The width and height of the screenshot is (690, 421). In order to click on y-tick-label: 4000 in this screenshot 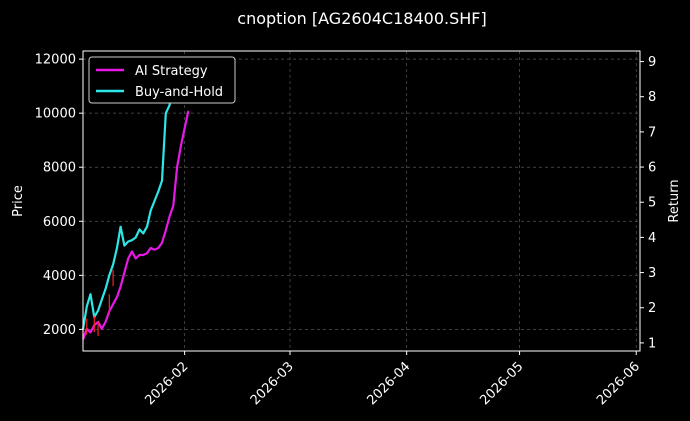, I will do `click(59, 276)`.